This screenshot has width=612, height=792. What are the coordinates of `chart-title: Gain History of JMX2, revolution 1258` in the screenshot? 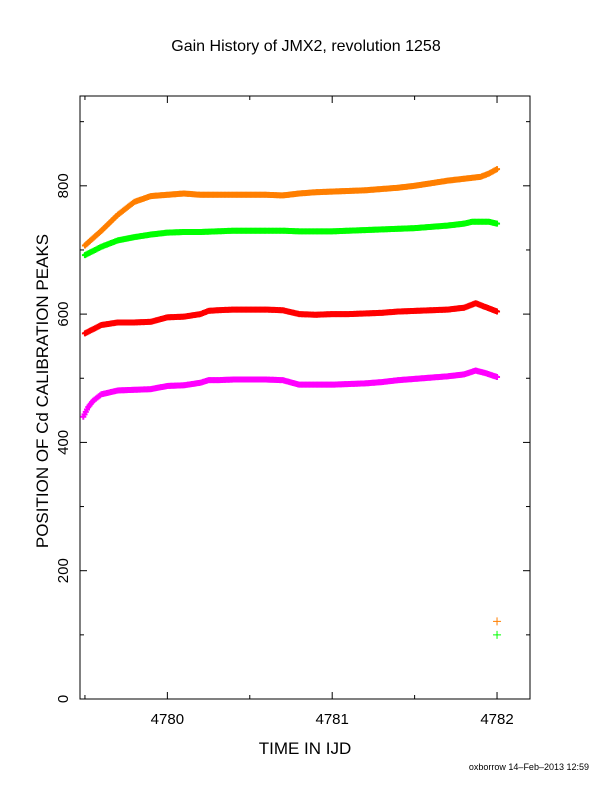 It's located at (306, 46).